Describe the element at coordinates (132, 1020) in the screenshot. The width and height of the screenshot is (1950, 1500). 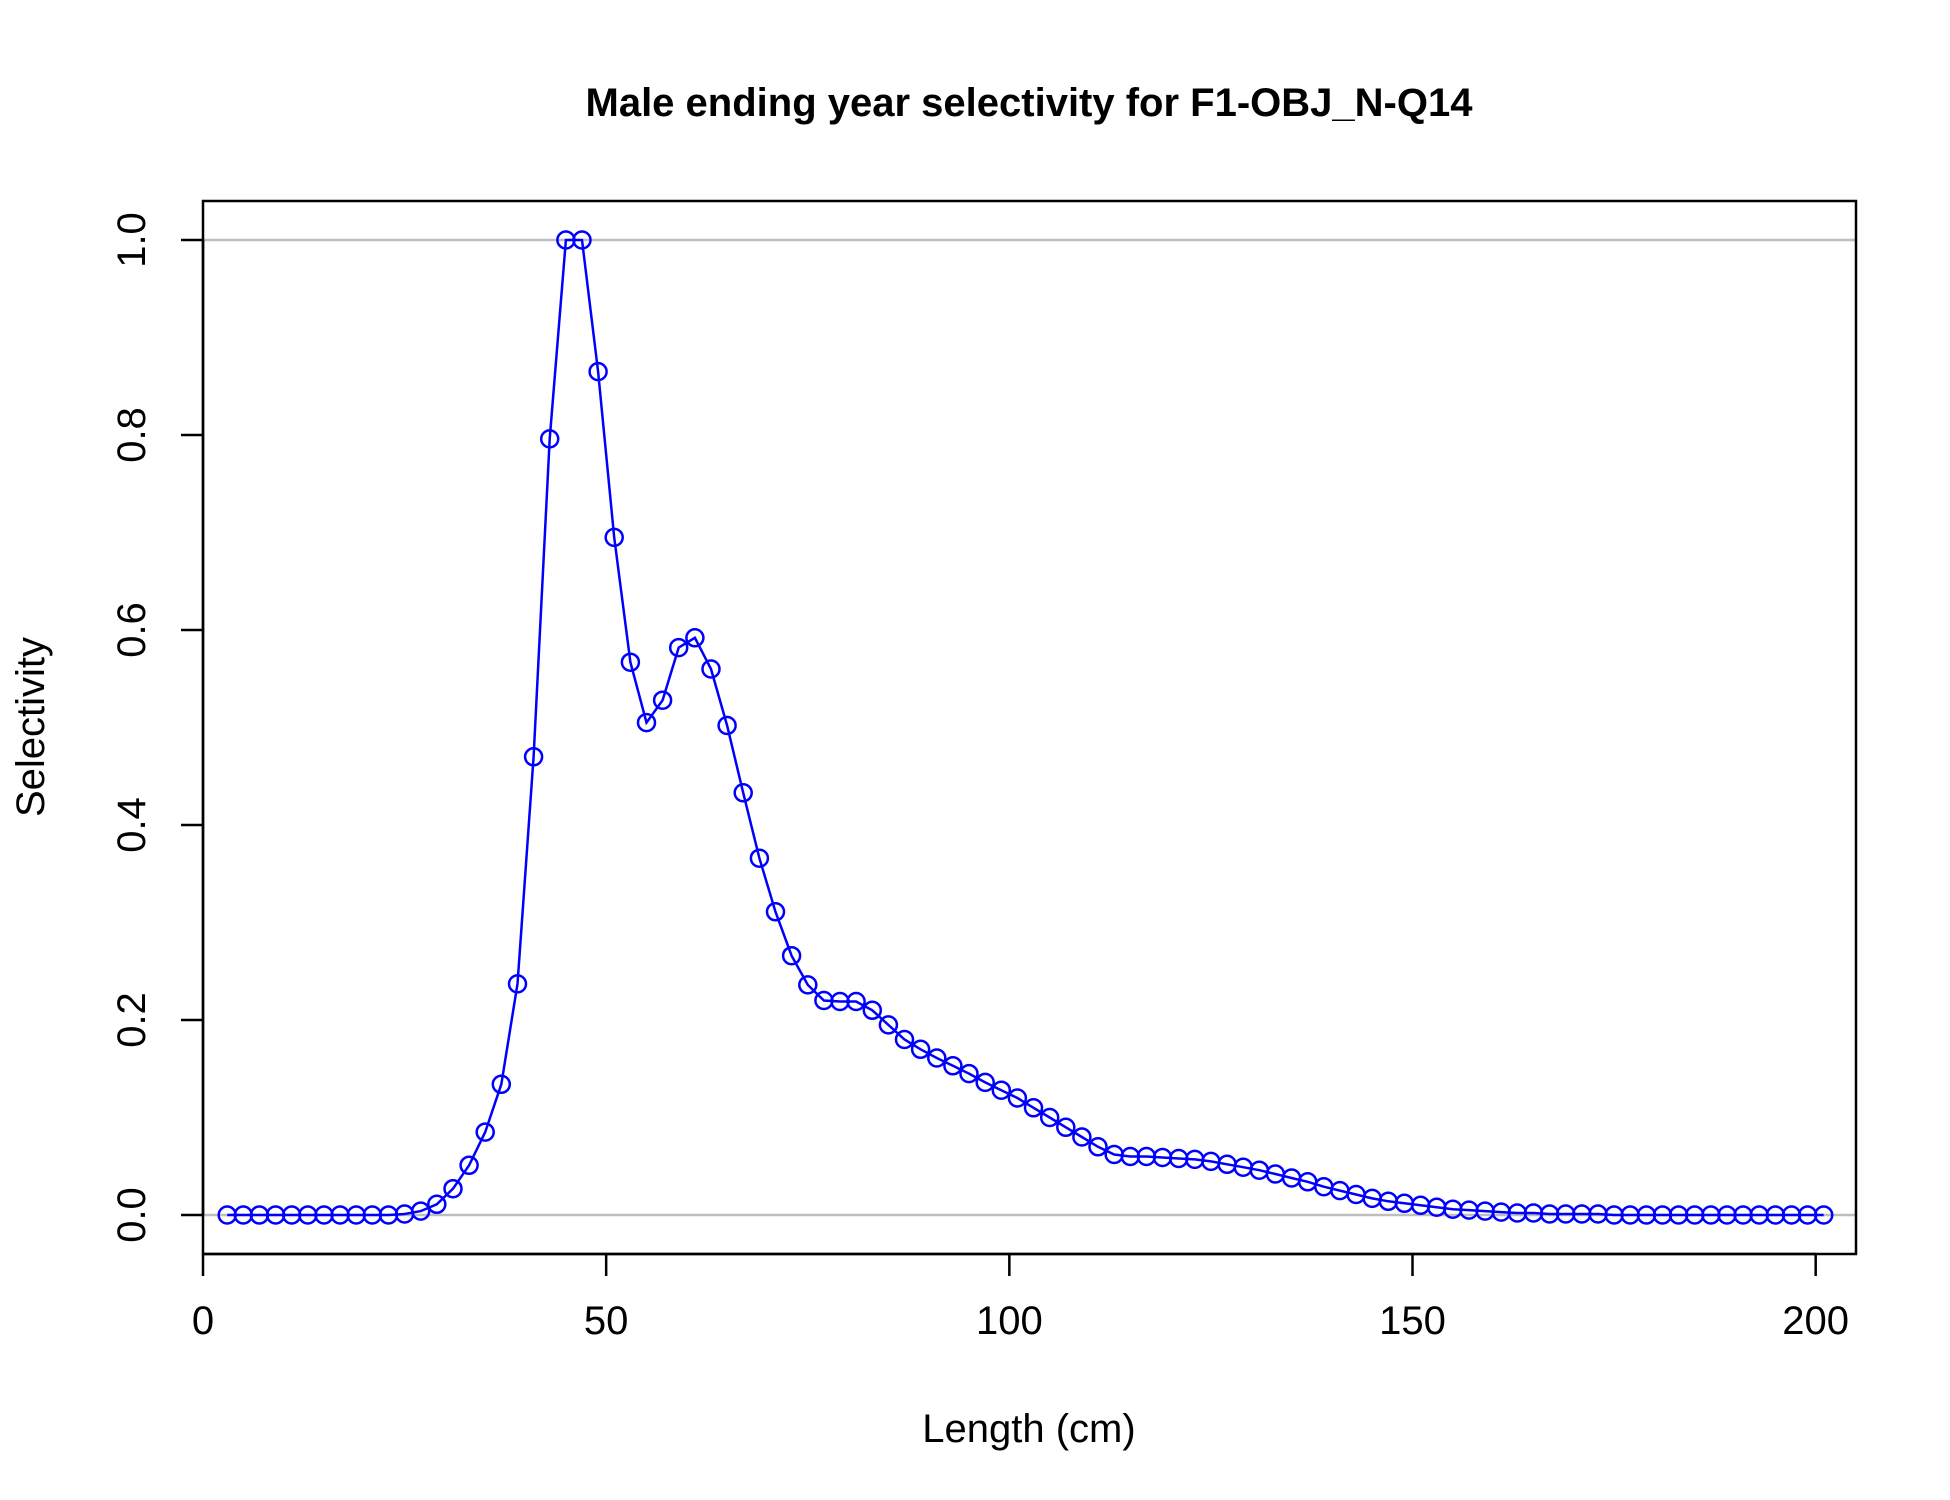
I see `y-tick-label: 0.2` at that location.